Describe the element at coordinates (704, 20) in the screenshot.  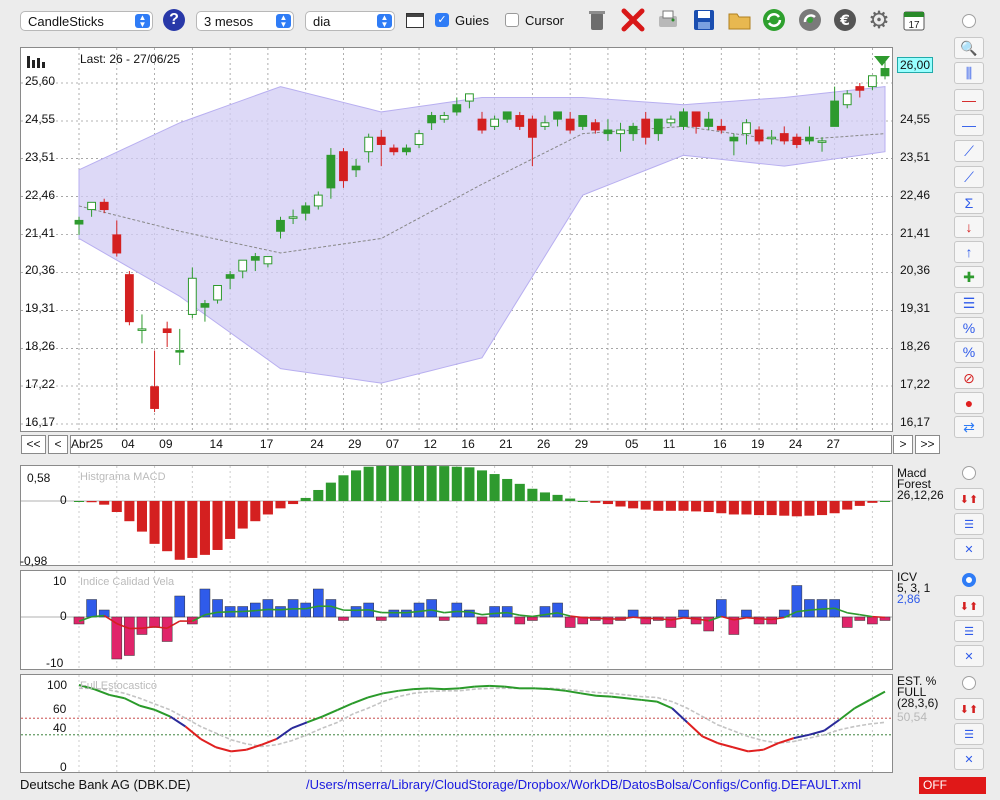
I see `save-icon` at that location.